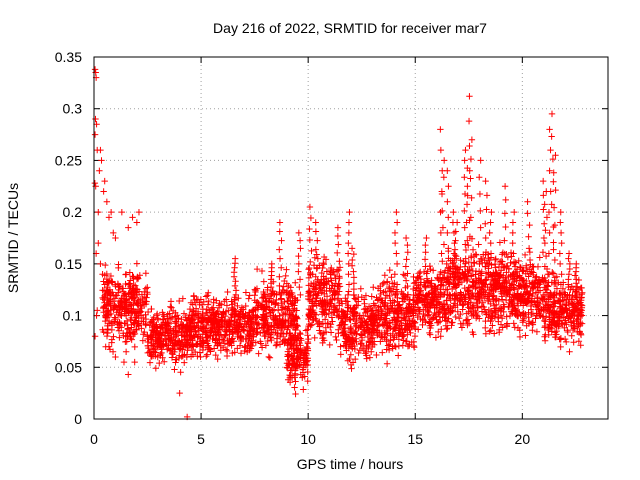 This screenshot has width=640, height=480. I want to click on x-tick-label: 0, so click(94, 439).